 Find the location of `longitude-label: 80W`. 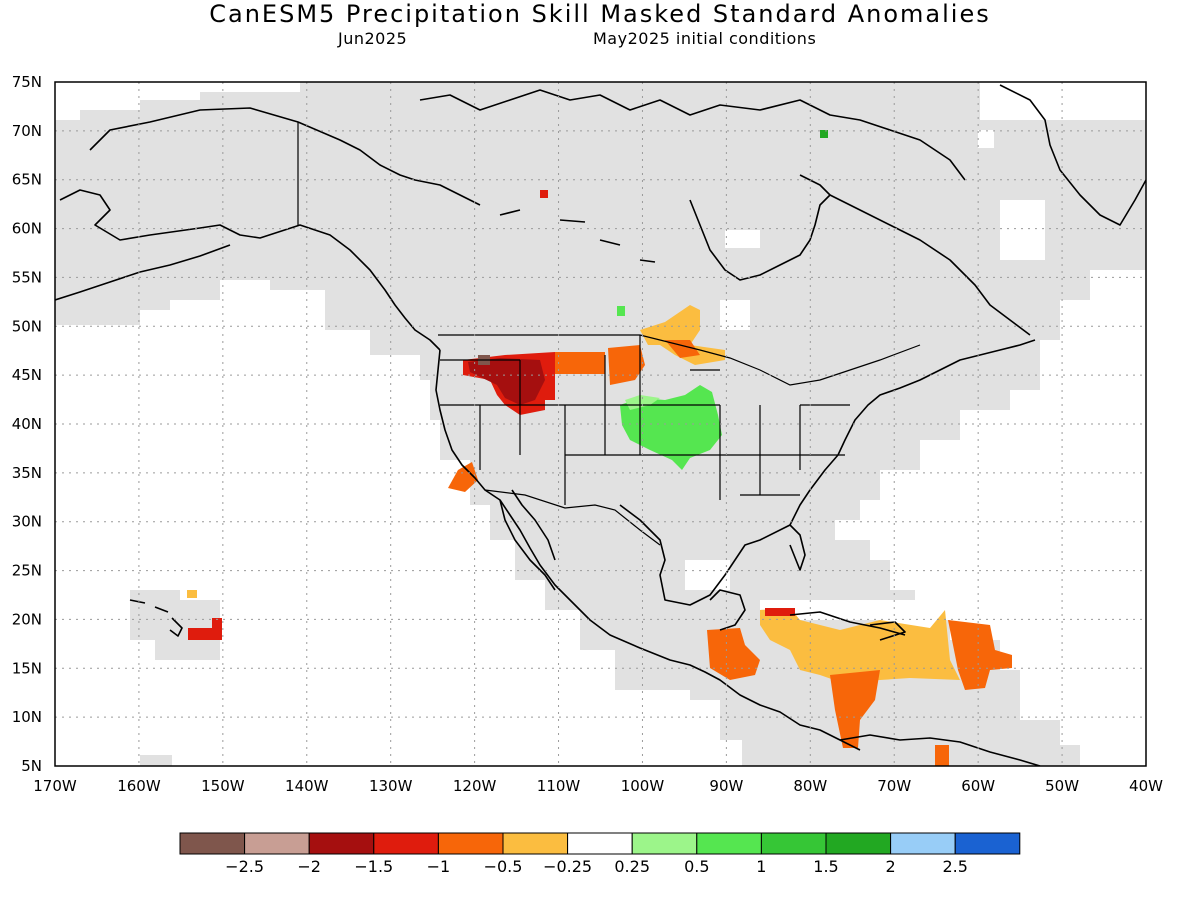

longitude-label: 80W is located at coordinates (810, 786).